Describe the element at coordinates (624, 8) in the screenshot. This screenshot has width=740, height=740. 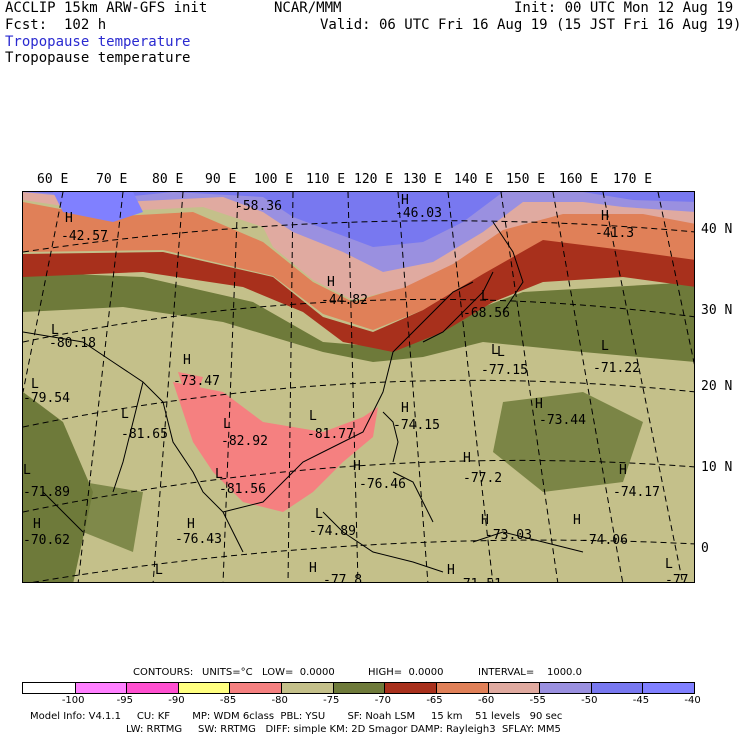
I see `init-time: Init: 00 UTC Mon 12 Aug 19` at that location.